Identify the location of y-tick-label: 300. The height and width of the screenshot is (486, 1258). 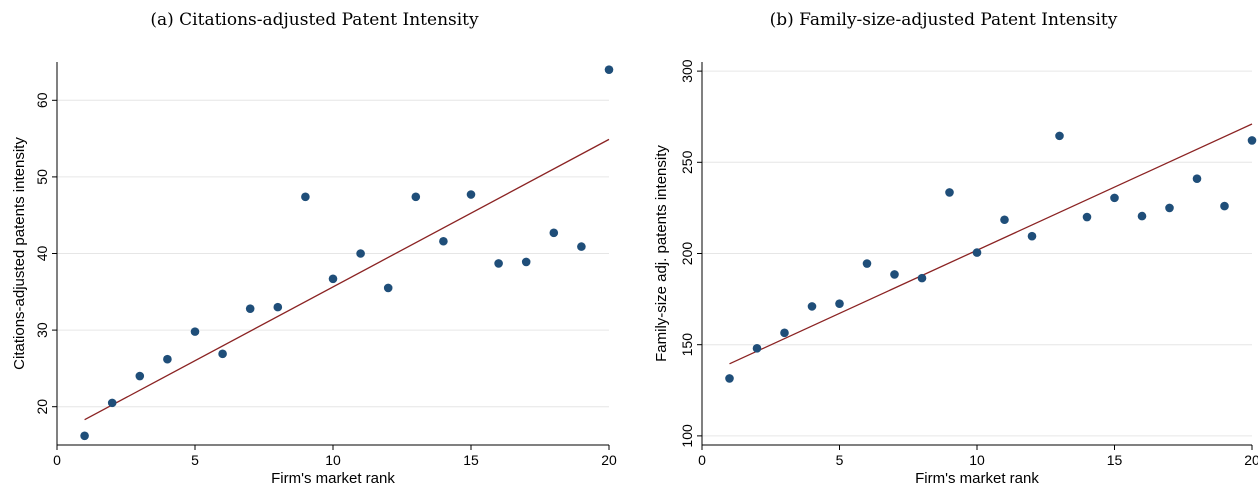
(687, 71).